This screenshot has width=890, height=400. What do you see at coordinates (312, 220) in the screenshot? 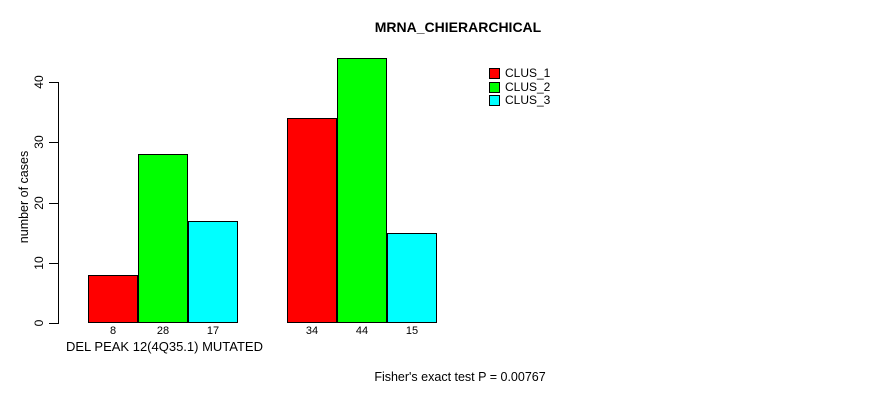
I see `bar-clus_1-group2` at bounding box center [312, 220].